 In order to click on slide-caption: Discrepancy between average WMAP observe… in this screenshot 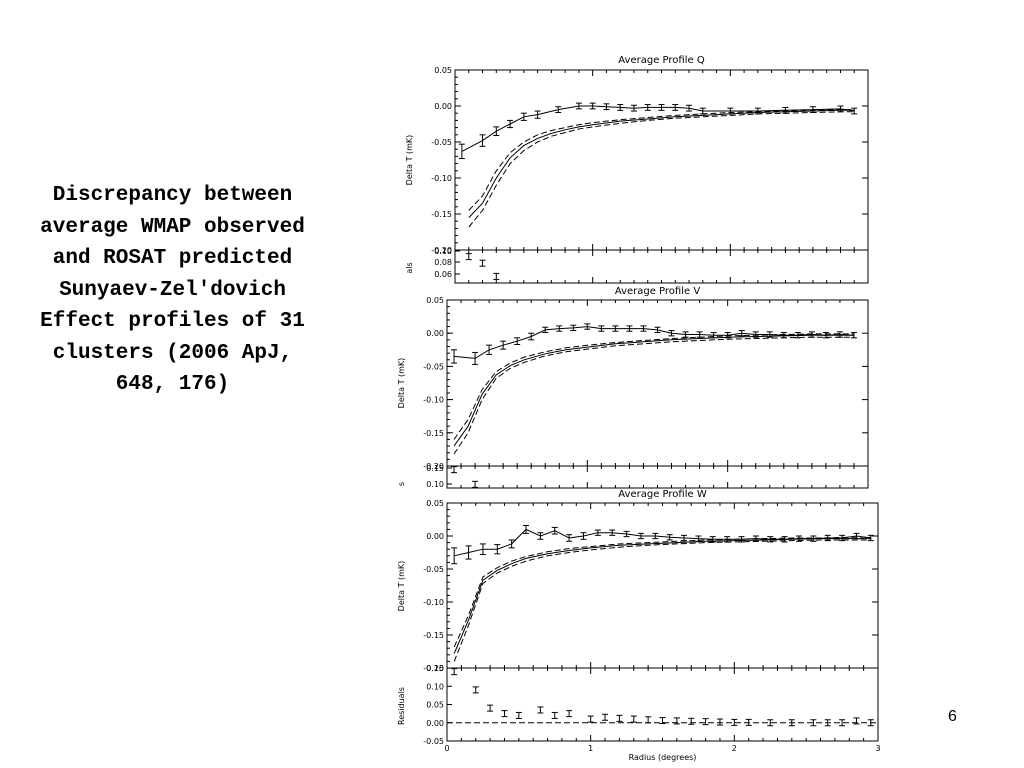, I will do `click(172, 290)`.